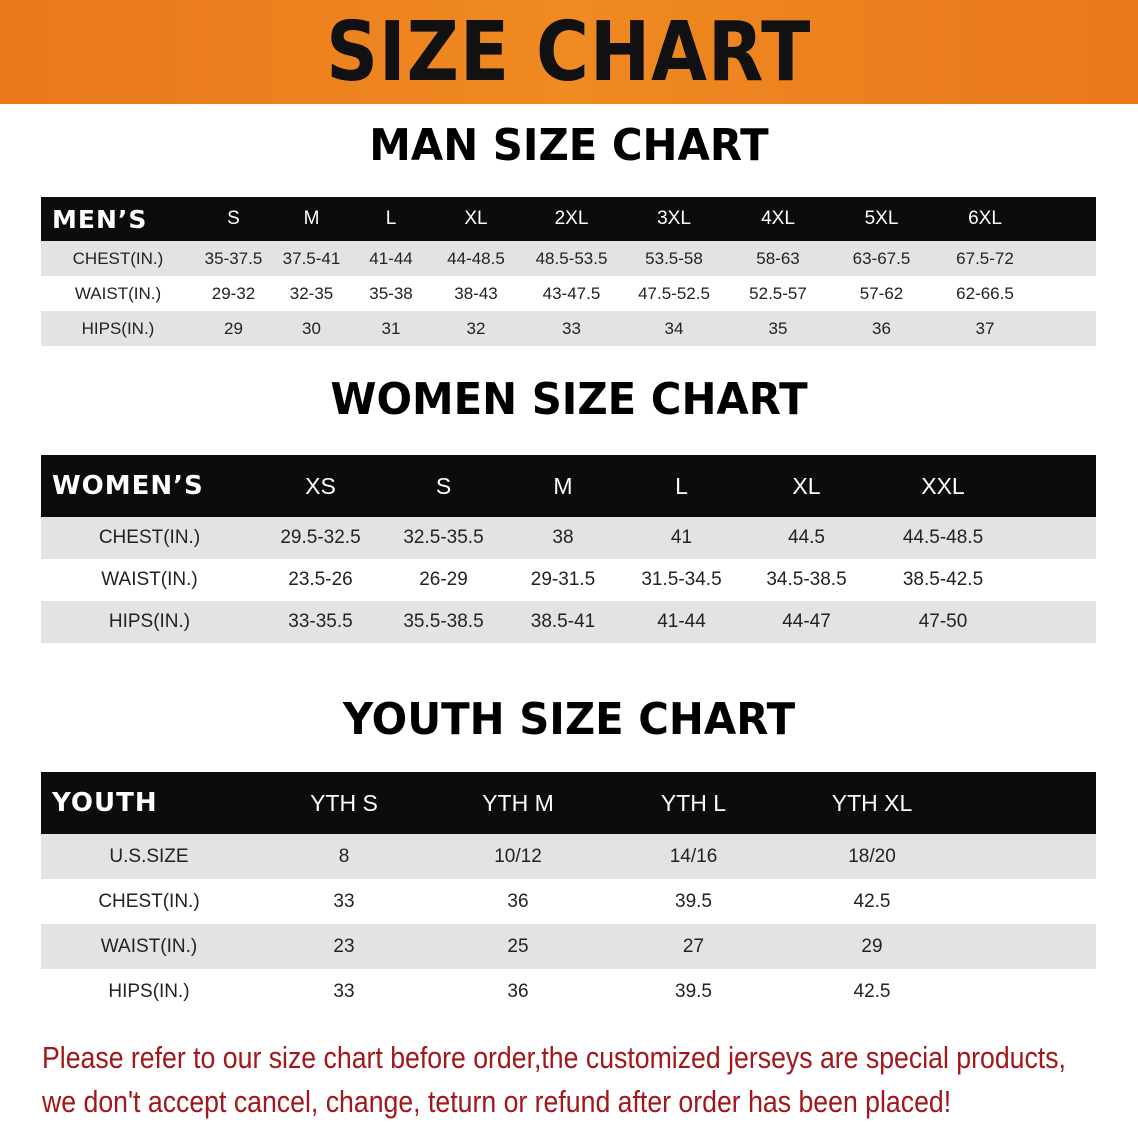 This screenshot has width=1138, height=1132. Describe the element at coordinates (233, 258) in the screenshot. I see `measurement-value: 35-37.5` at that location.